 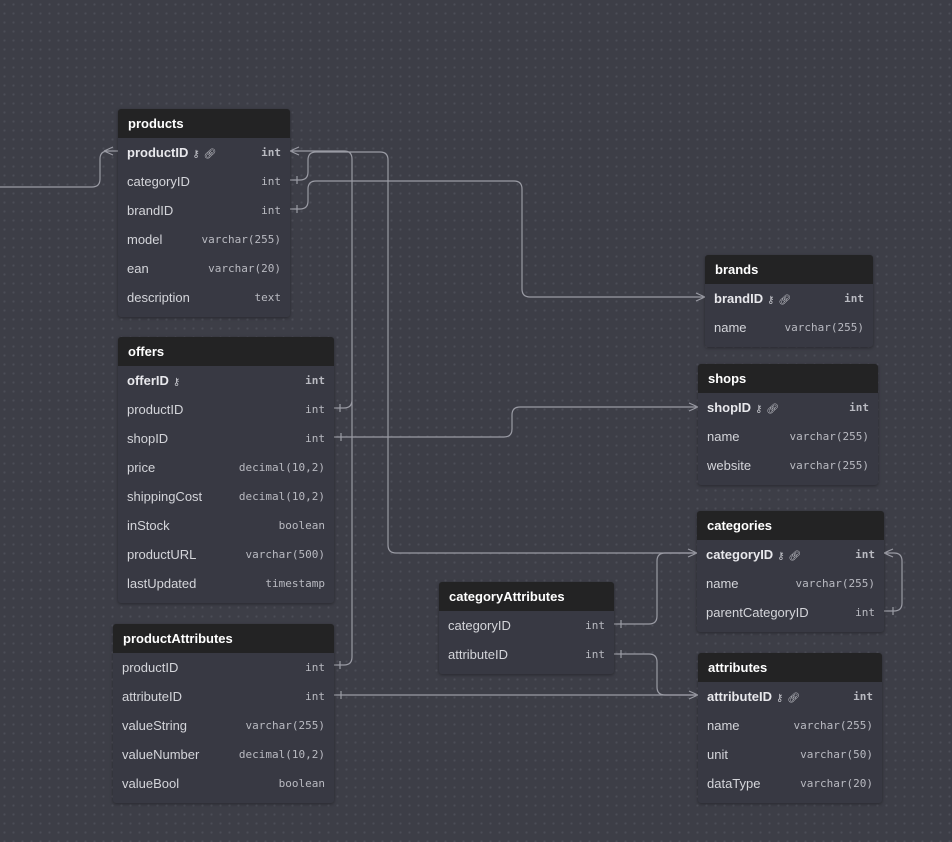 What do you see at coordinates (836, 754) in the screenshot?
I see `field-type: varchar(50)` at bounding box center [836, 754].